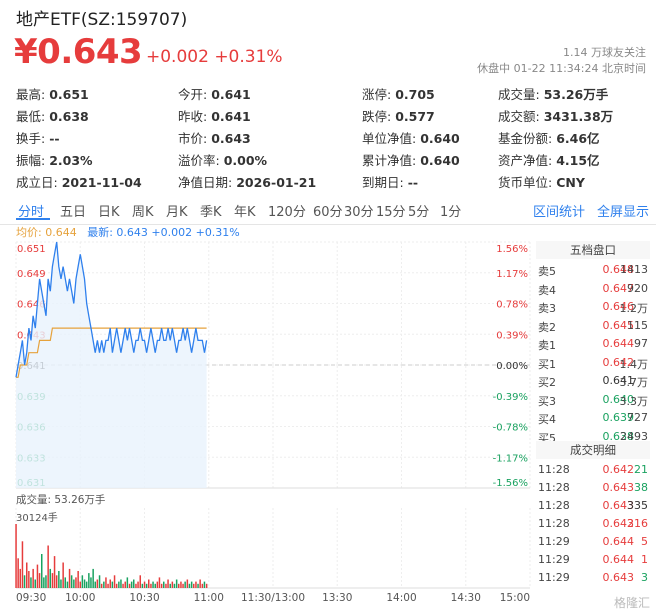 The height and width of the screenshot is (615, 656). Describe the element at coordinates (144, 598) in the screenshot. I see `time-tick-label: 10:30` at that location.